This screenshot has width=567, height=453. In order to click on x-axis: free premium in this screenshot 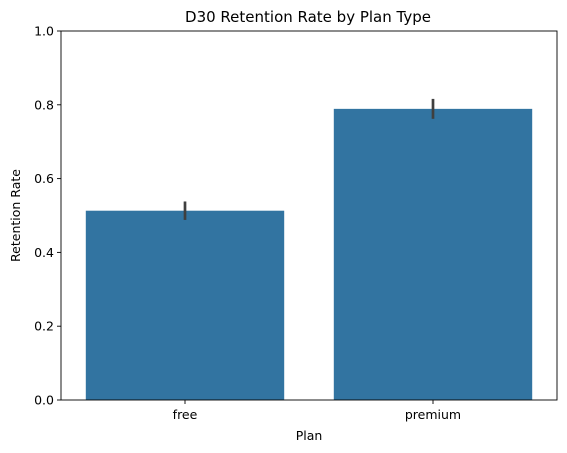, I will do `click(317, 411)`.